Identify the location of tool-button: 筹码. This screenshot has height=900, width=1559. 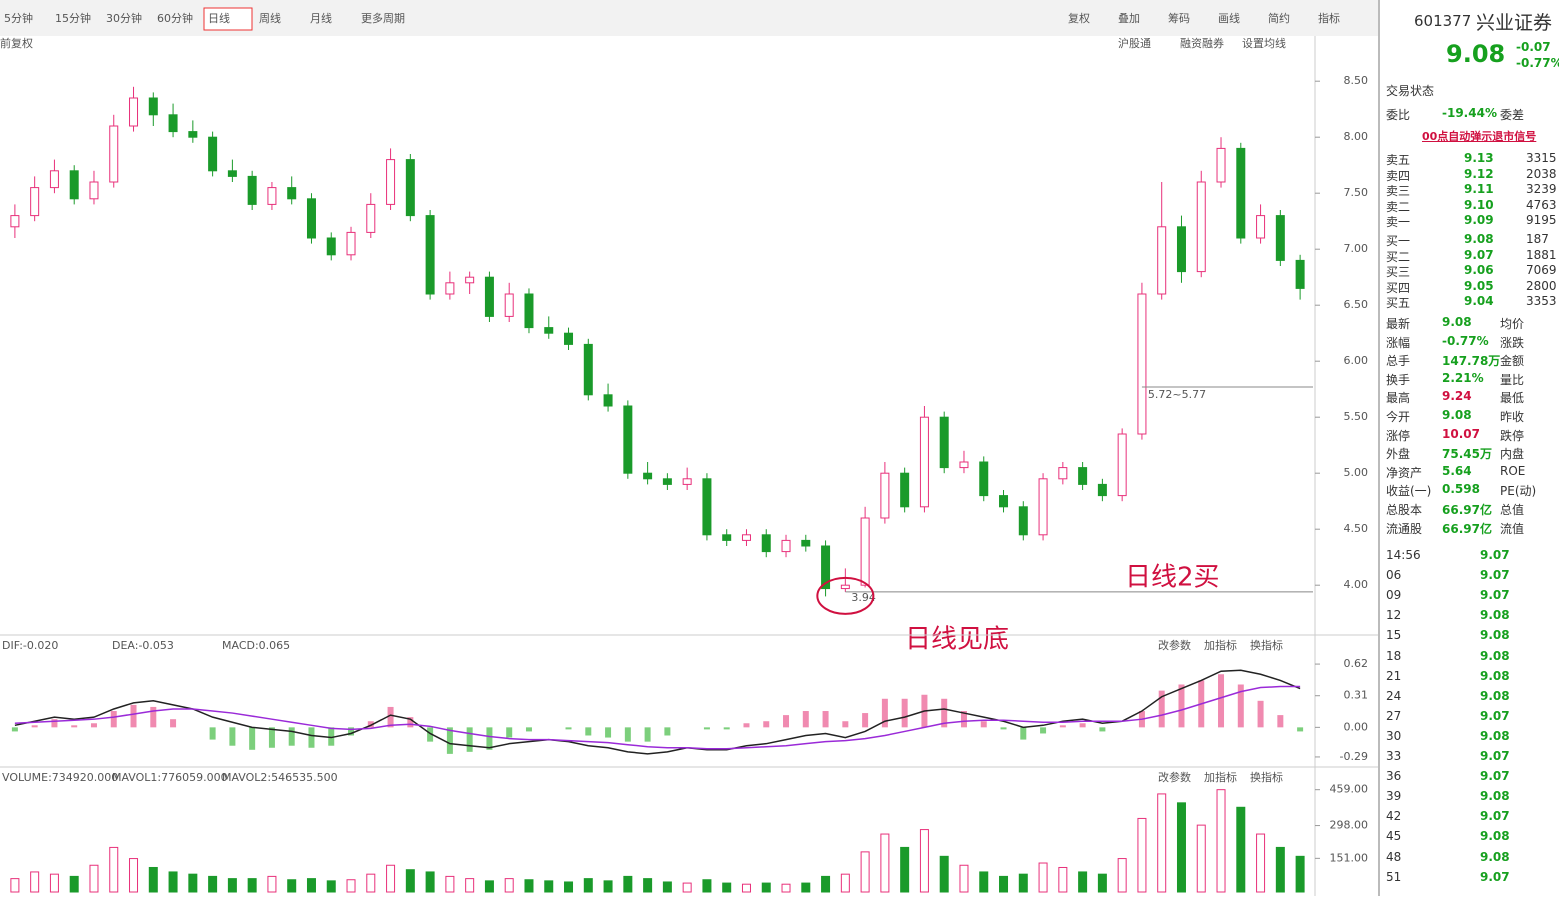
(1179, 18).